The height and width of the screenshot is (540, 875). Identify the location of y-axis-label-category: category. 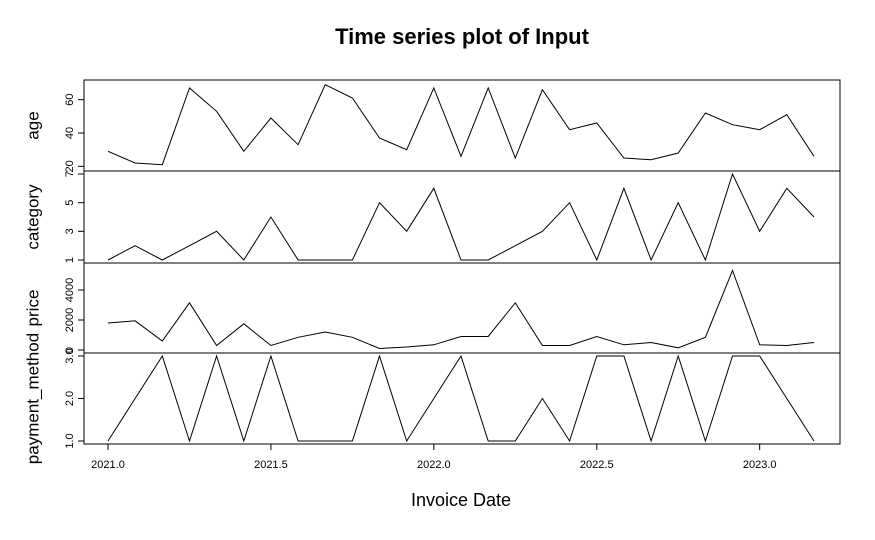
(33, 217).